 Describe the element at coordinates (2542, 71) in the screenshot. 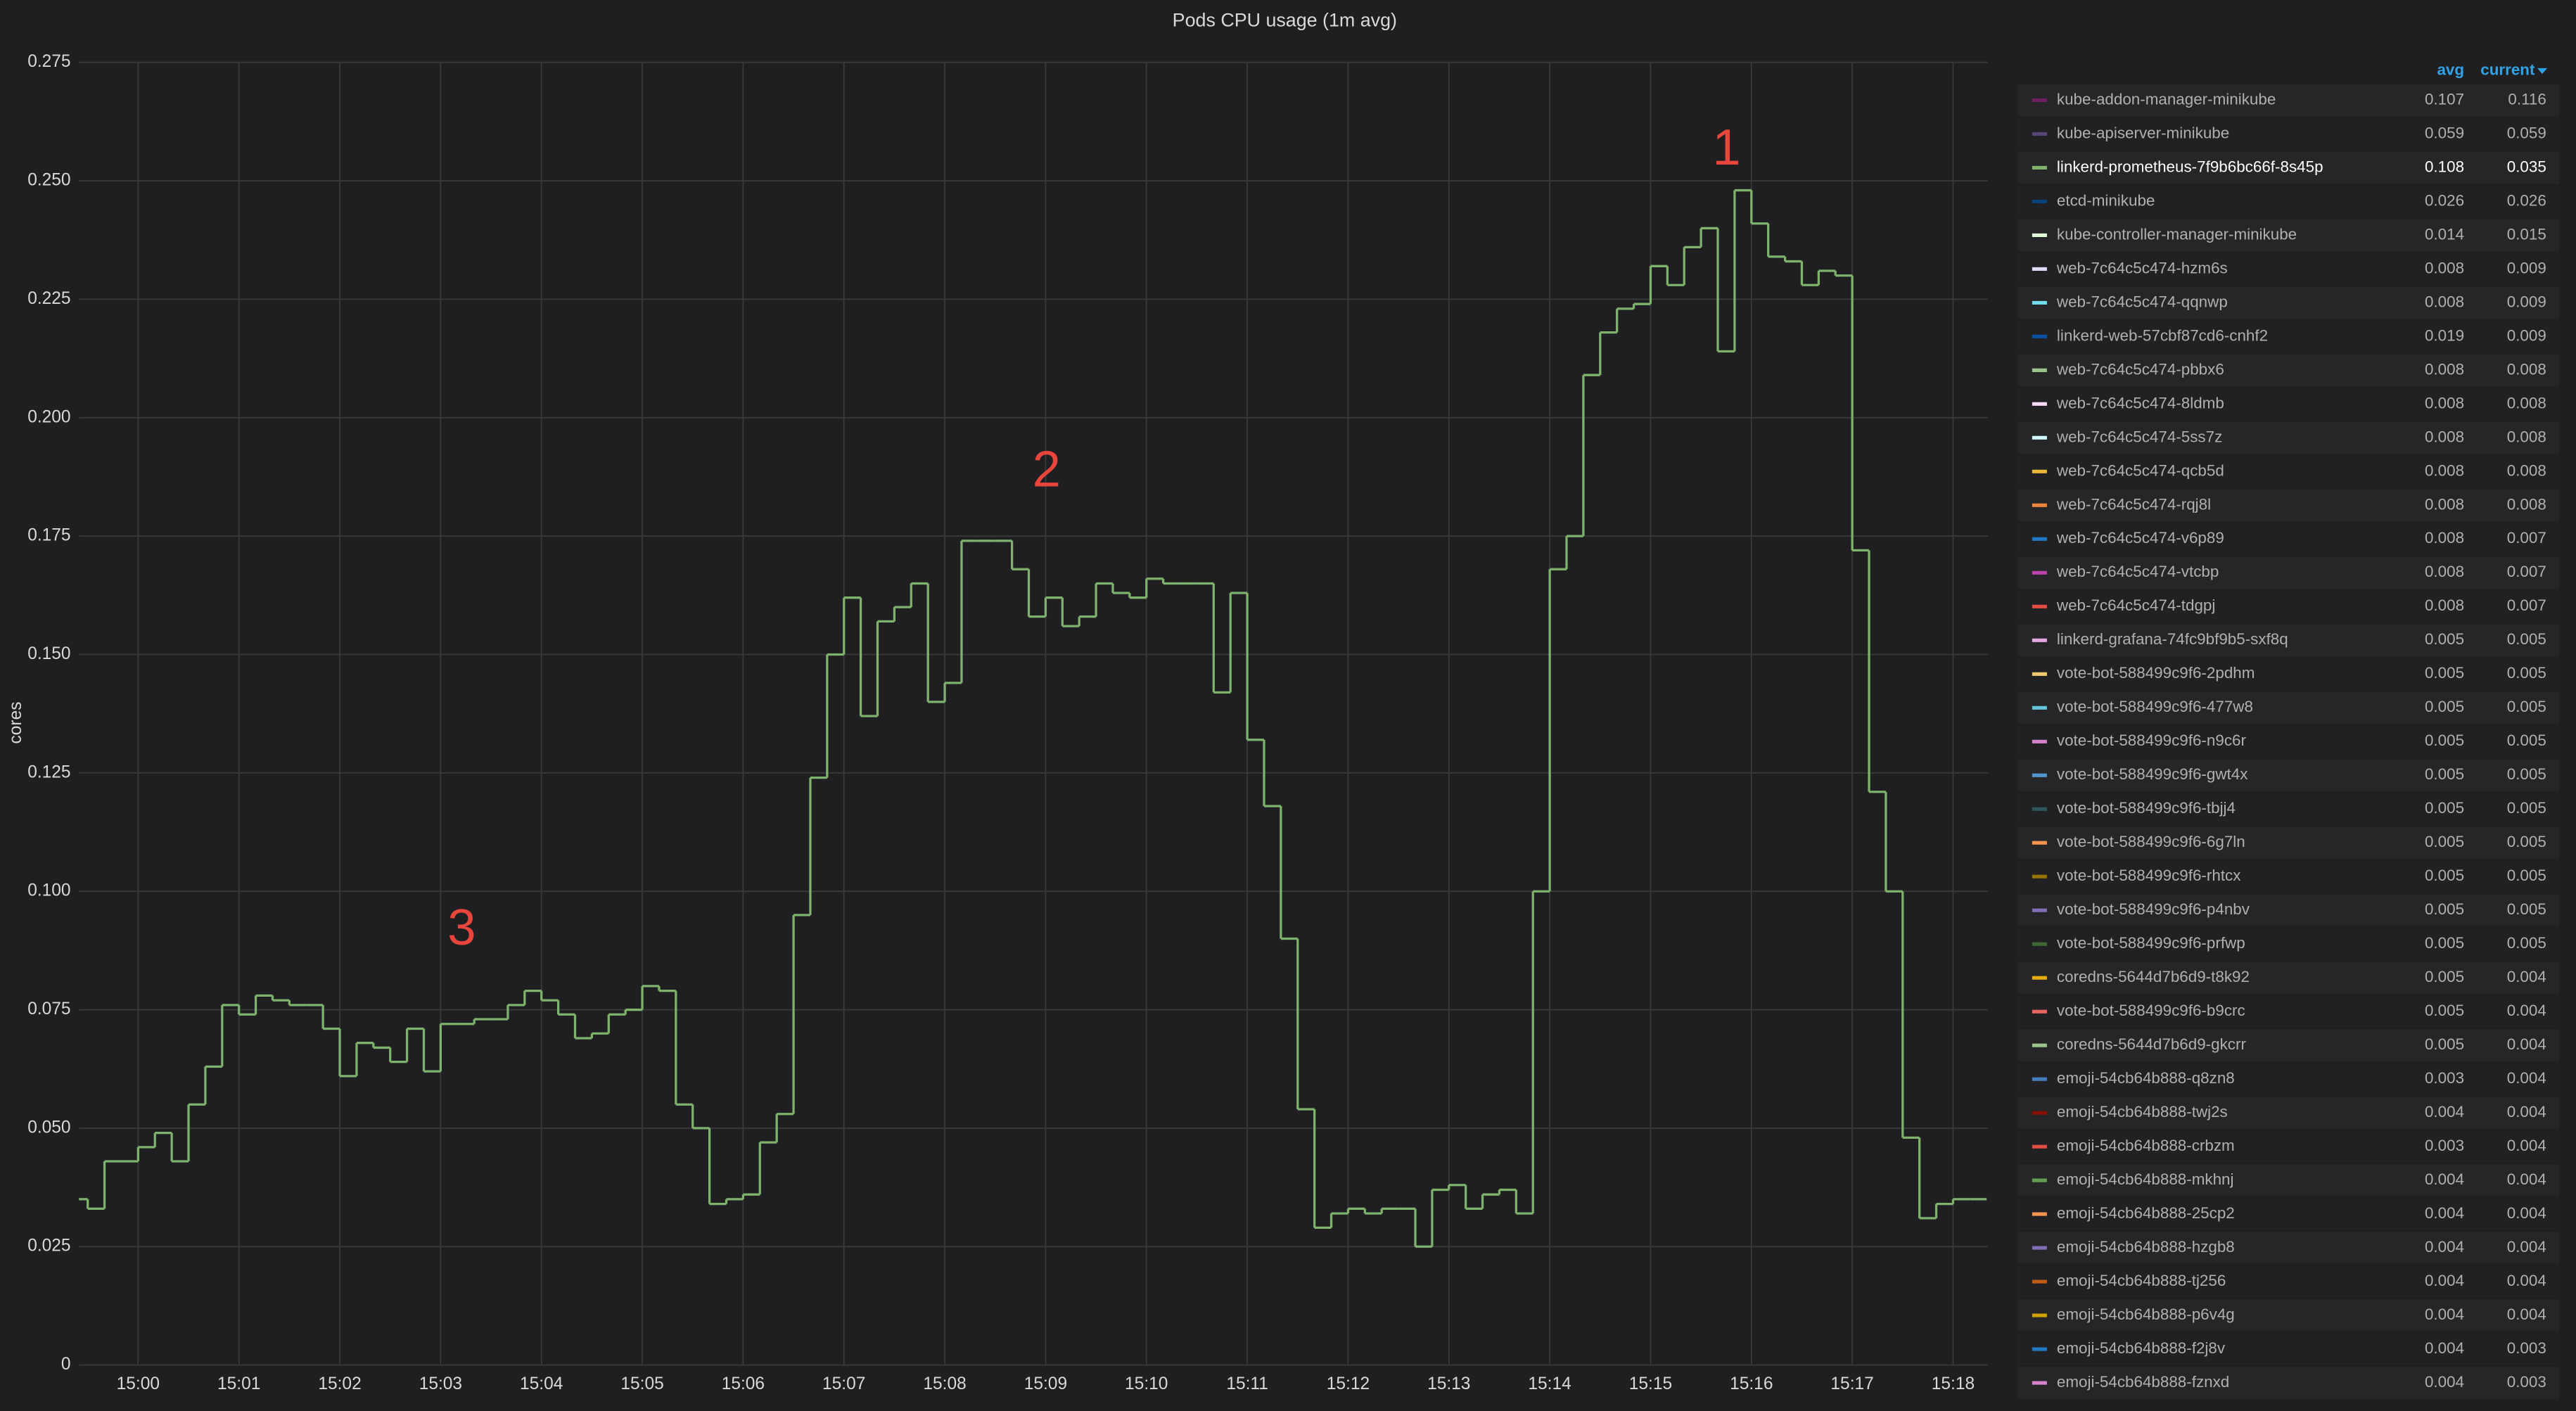

I see `sort-caret` at that location.